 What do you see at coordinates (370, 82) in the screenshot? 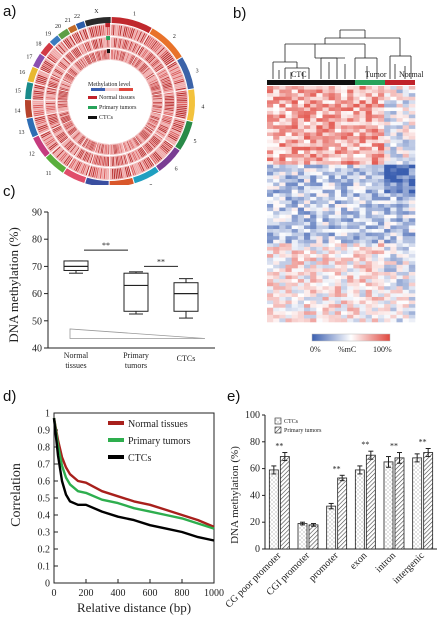
I see `group-bar-tumor` at bounding box center [370, 82].